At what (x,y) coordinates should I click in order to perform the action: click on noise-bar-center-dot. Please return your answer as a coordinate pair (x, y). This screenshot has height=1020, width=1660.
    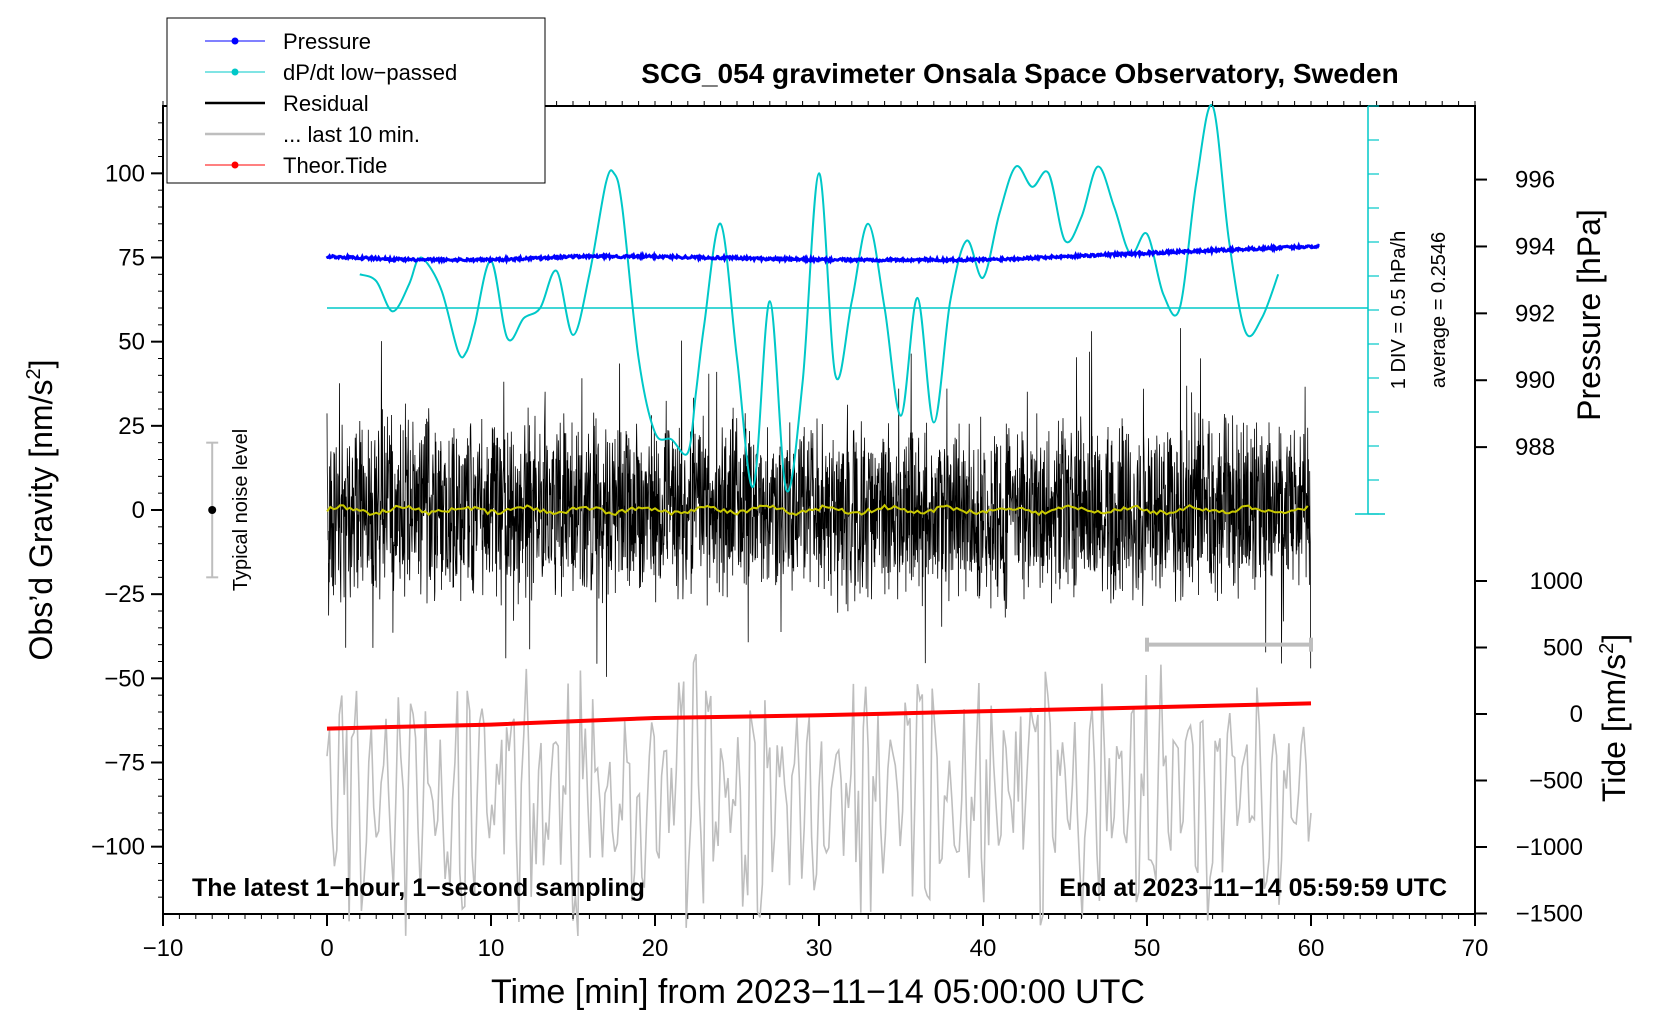
    Looking at the image, I should click on (212, 510).